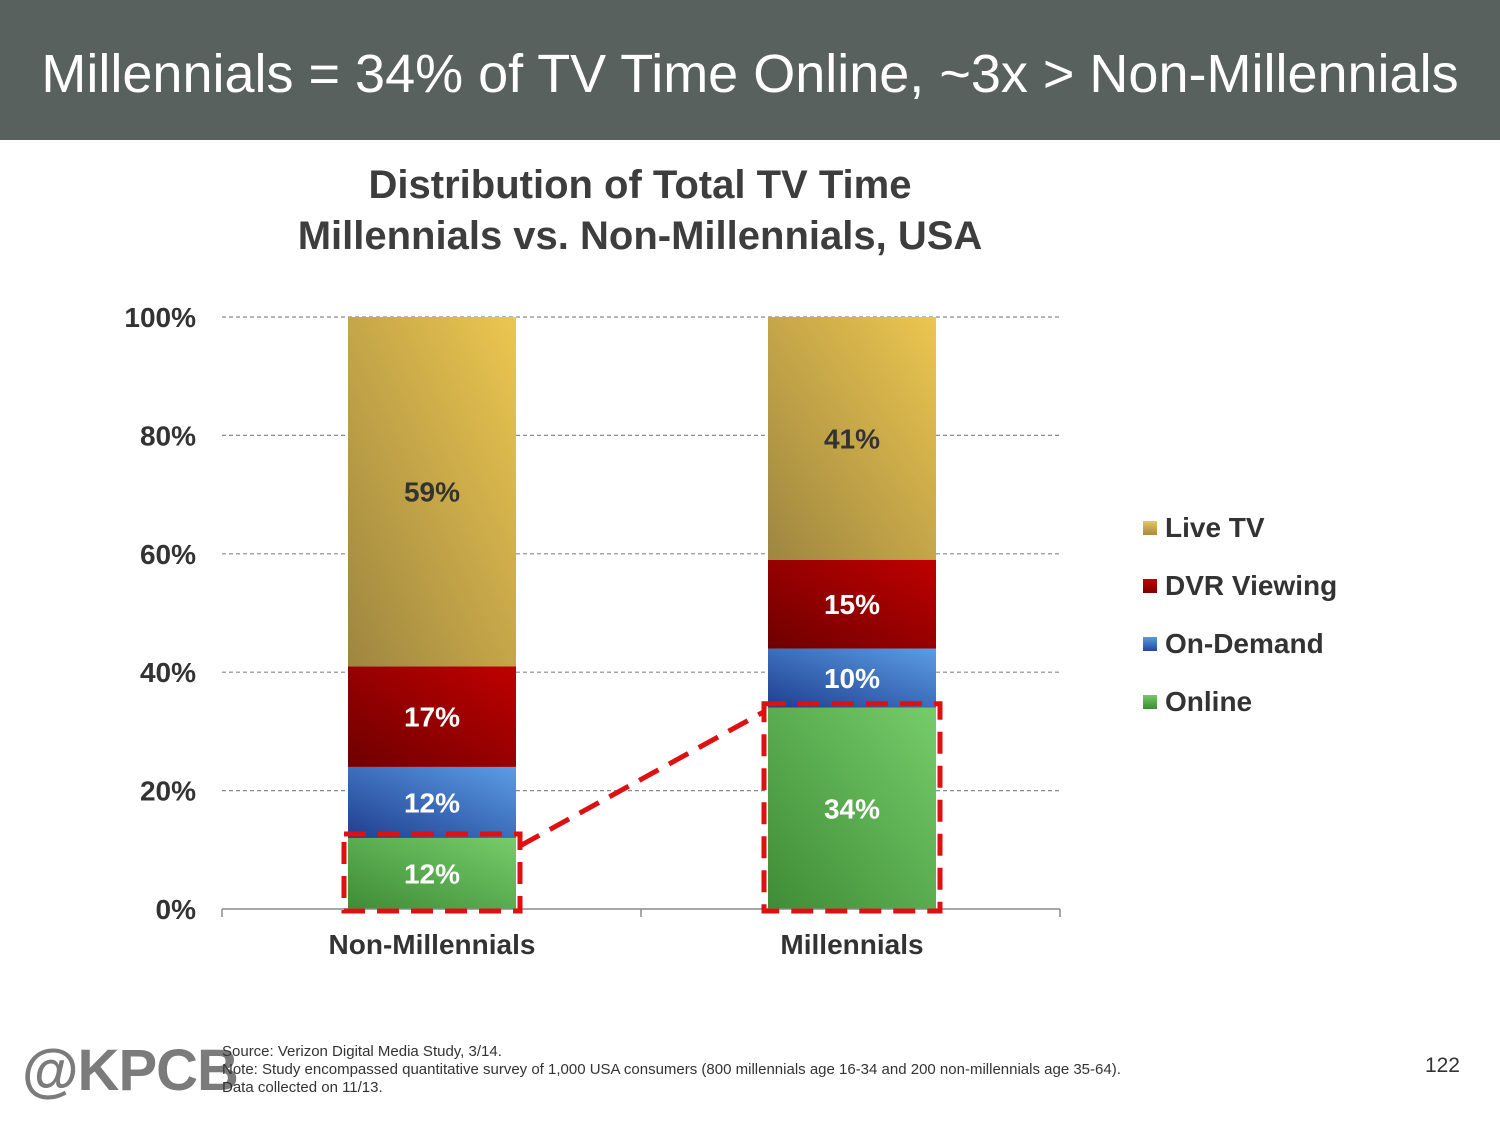  Describe the element at coordinates (640, 236) in the screenshot. I see `chart-subtitle: Millennials vs. Non-Millennials, USA` at that location.